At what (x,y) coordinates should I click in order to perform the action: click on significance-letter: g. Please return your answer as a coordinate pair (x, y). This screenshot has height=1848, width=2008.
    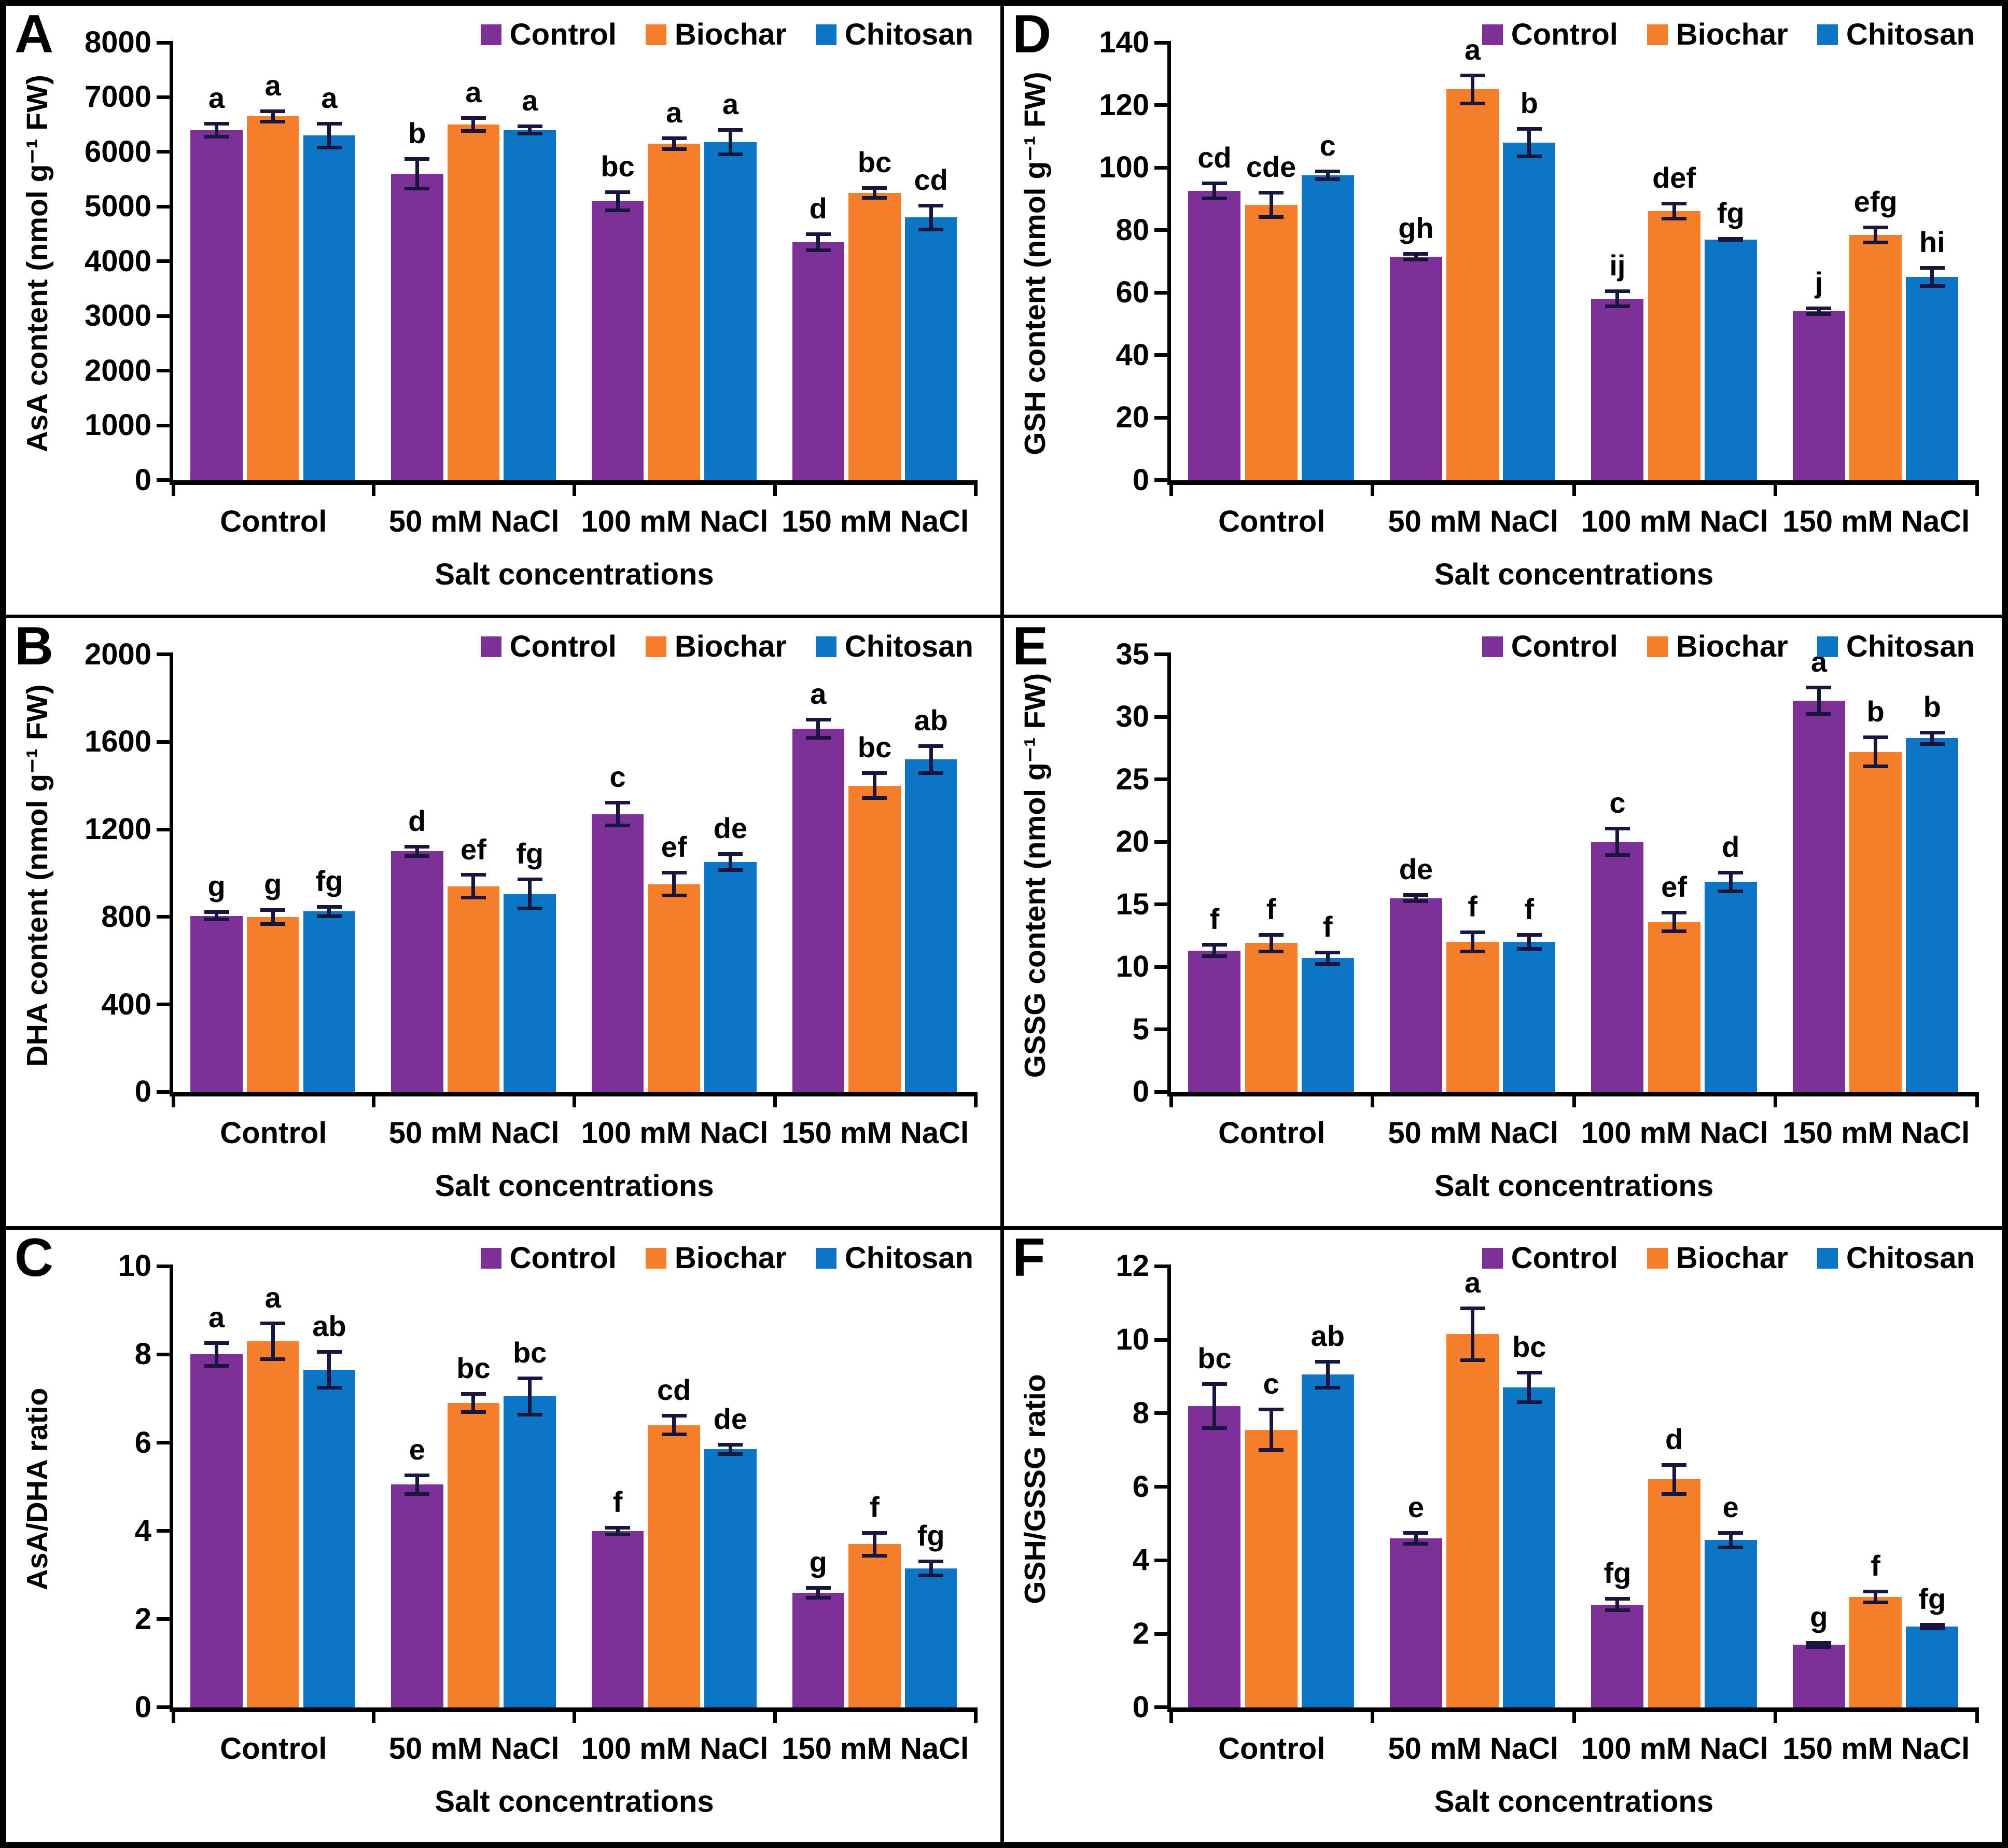
    Looking at the image, I should click on (1819, 1617).